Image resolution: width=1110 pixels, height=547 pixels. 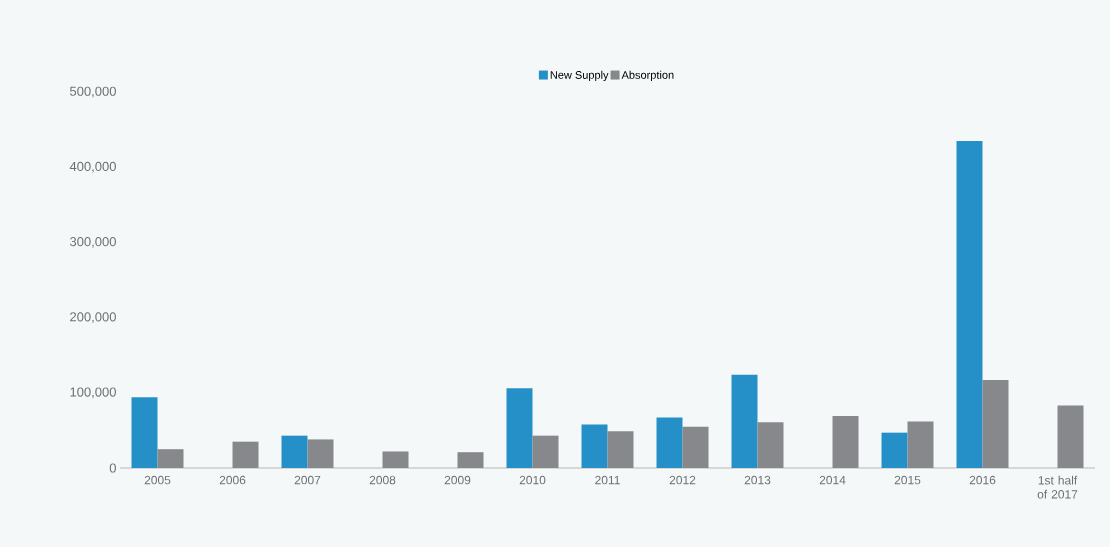 I want to click on y-tick-label: 0, so click(x=112, y=468).